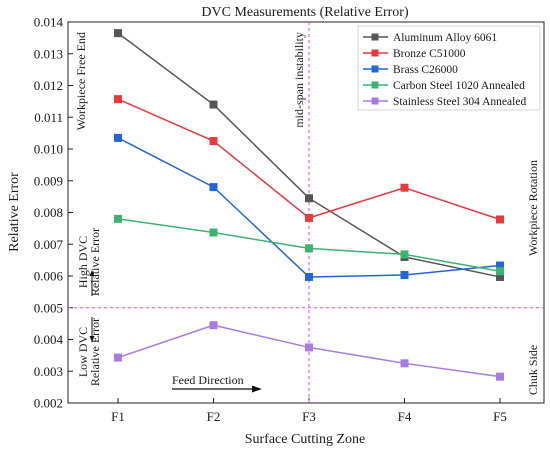 This screenshot has height=451, width=550. What do you see at coordinates (49, 244) in the screenshot?
I see `y-tick-label: 0.007` at bounding box center [49, 244].